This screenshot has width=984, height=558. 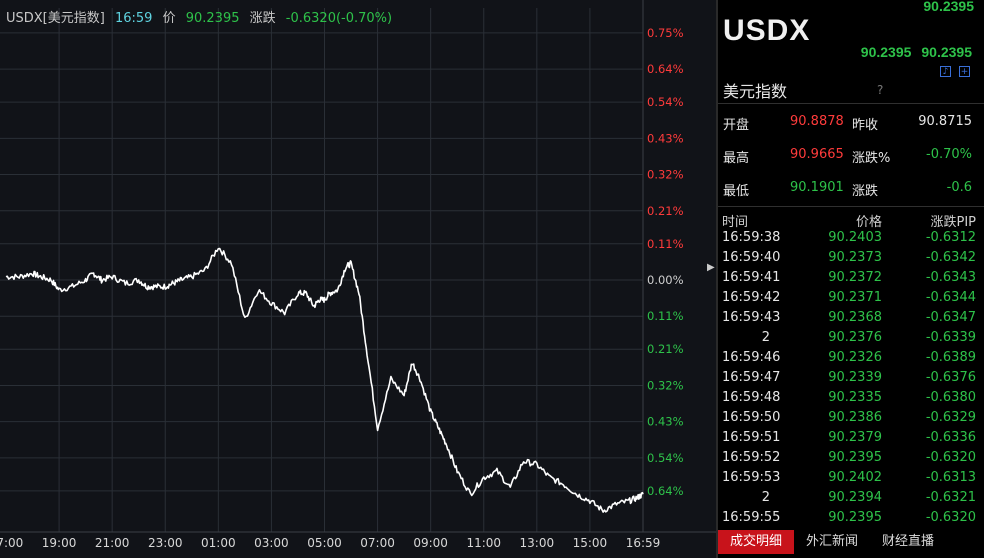 What do you see at coordinates (855, 497) in the screenshot?
I see `tick-price: 90.2394` at bounding box center [855, 497].